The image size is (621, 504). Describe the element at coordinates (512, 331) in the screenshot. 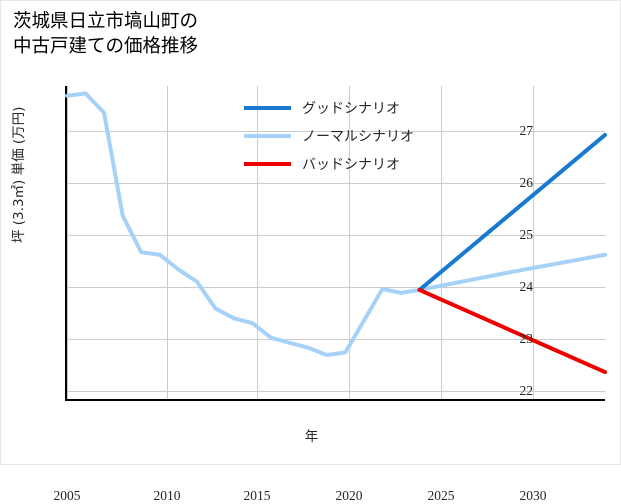

I see `line-bad-scenario` at that location.